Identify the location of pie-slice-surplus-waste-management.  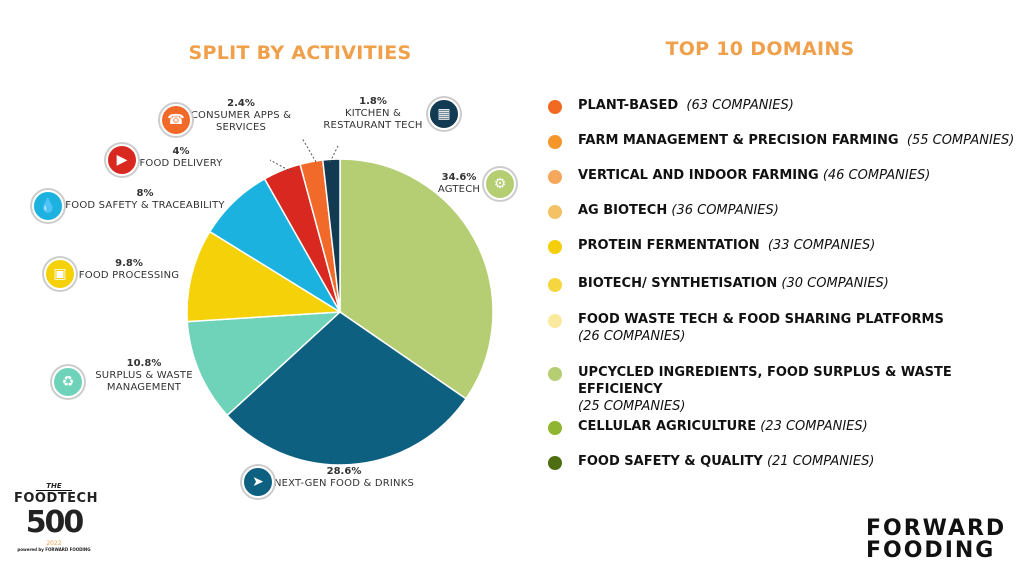
(264, 364).